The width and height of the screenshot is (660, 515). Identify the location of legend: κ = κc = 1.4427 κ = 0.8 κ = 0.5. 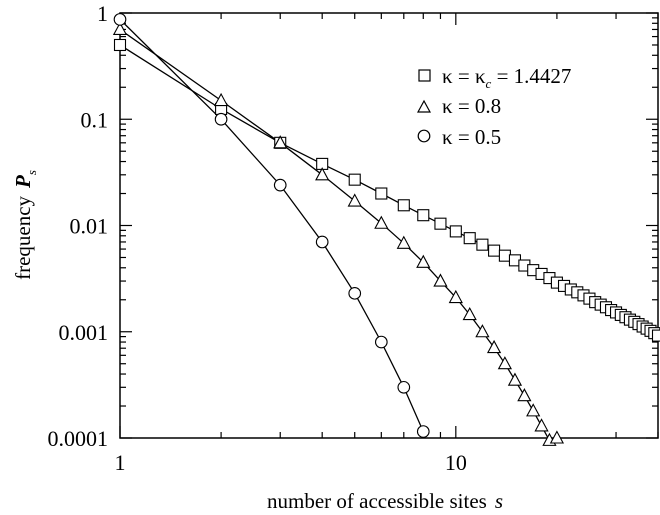
(493, 106).